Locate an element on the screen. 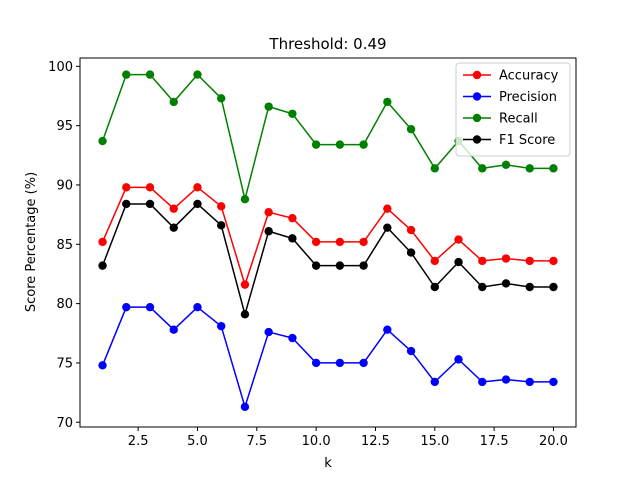  y-axis: 70 75 80 85 90 95 100 is located at coordinates (64, 245).